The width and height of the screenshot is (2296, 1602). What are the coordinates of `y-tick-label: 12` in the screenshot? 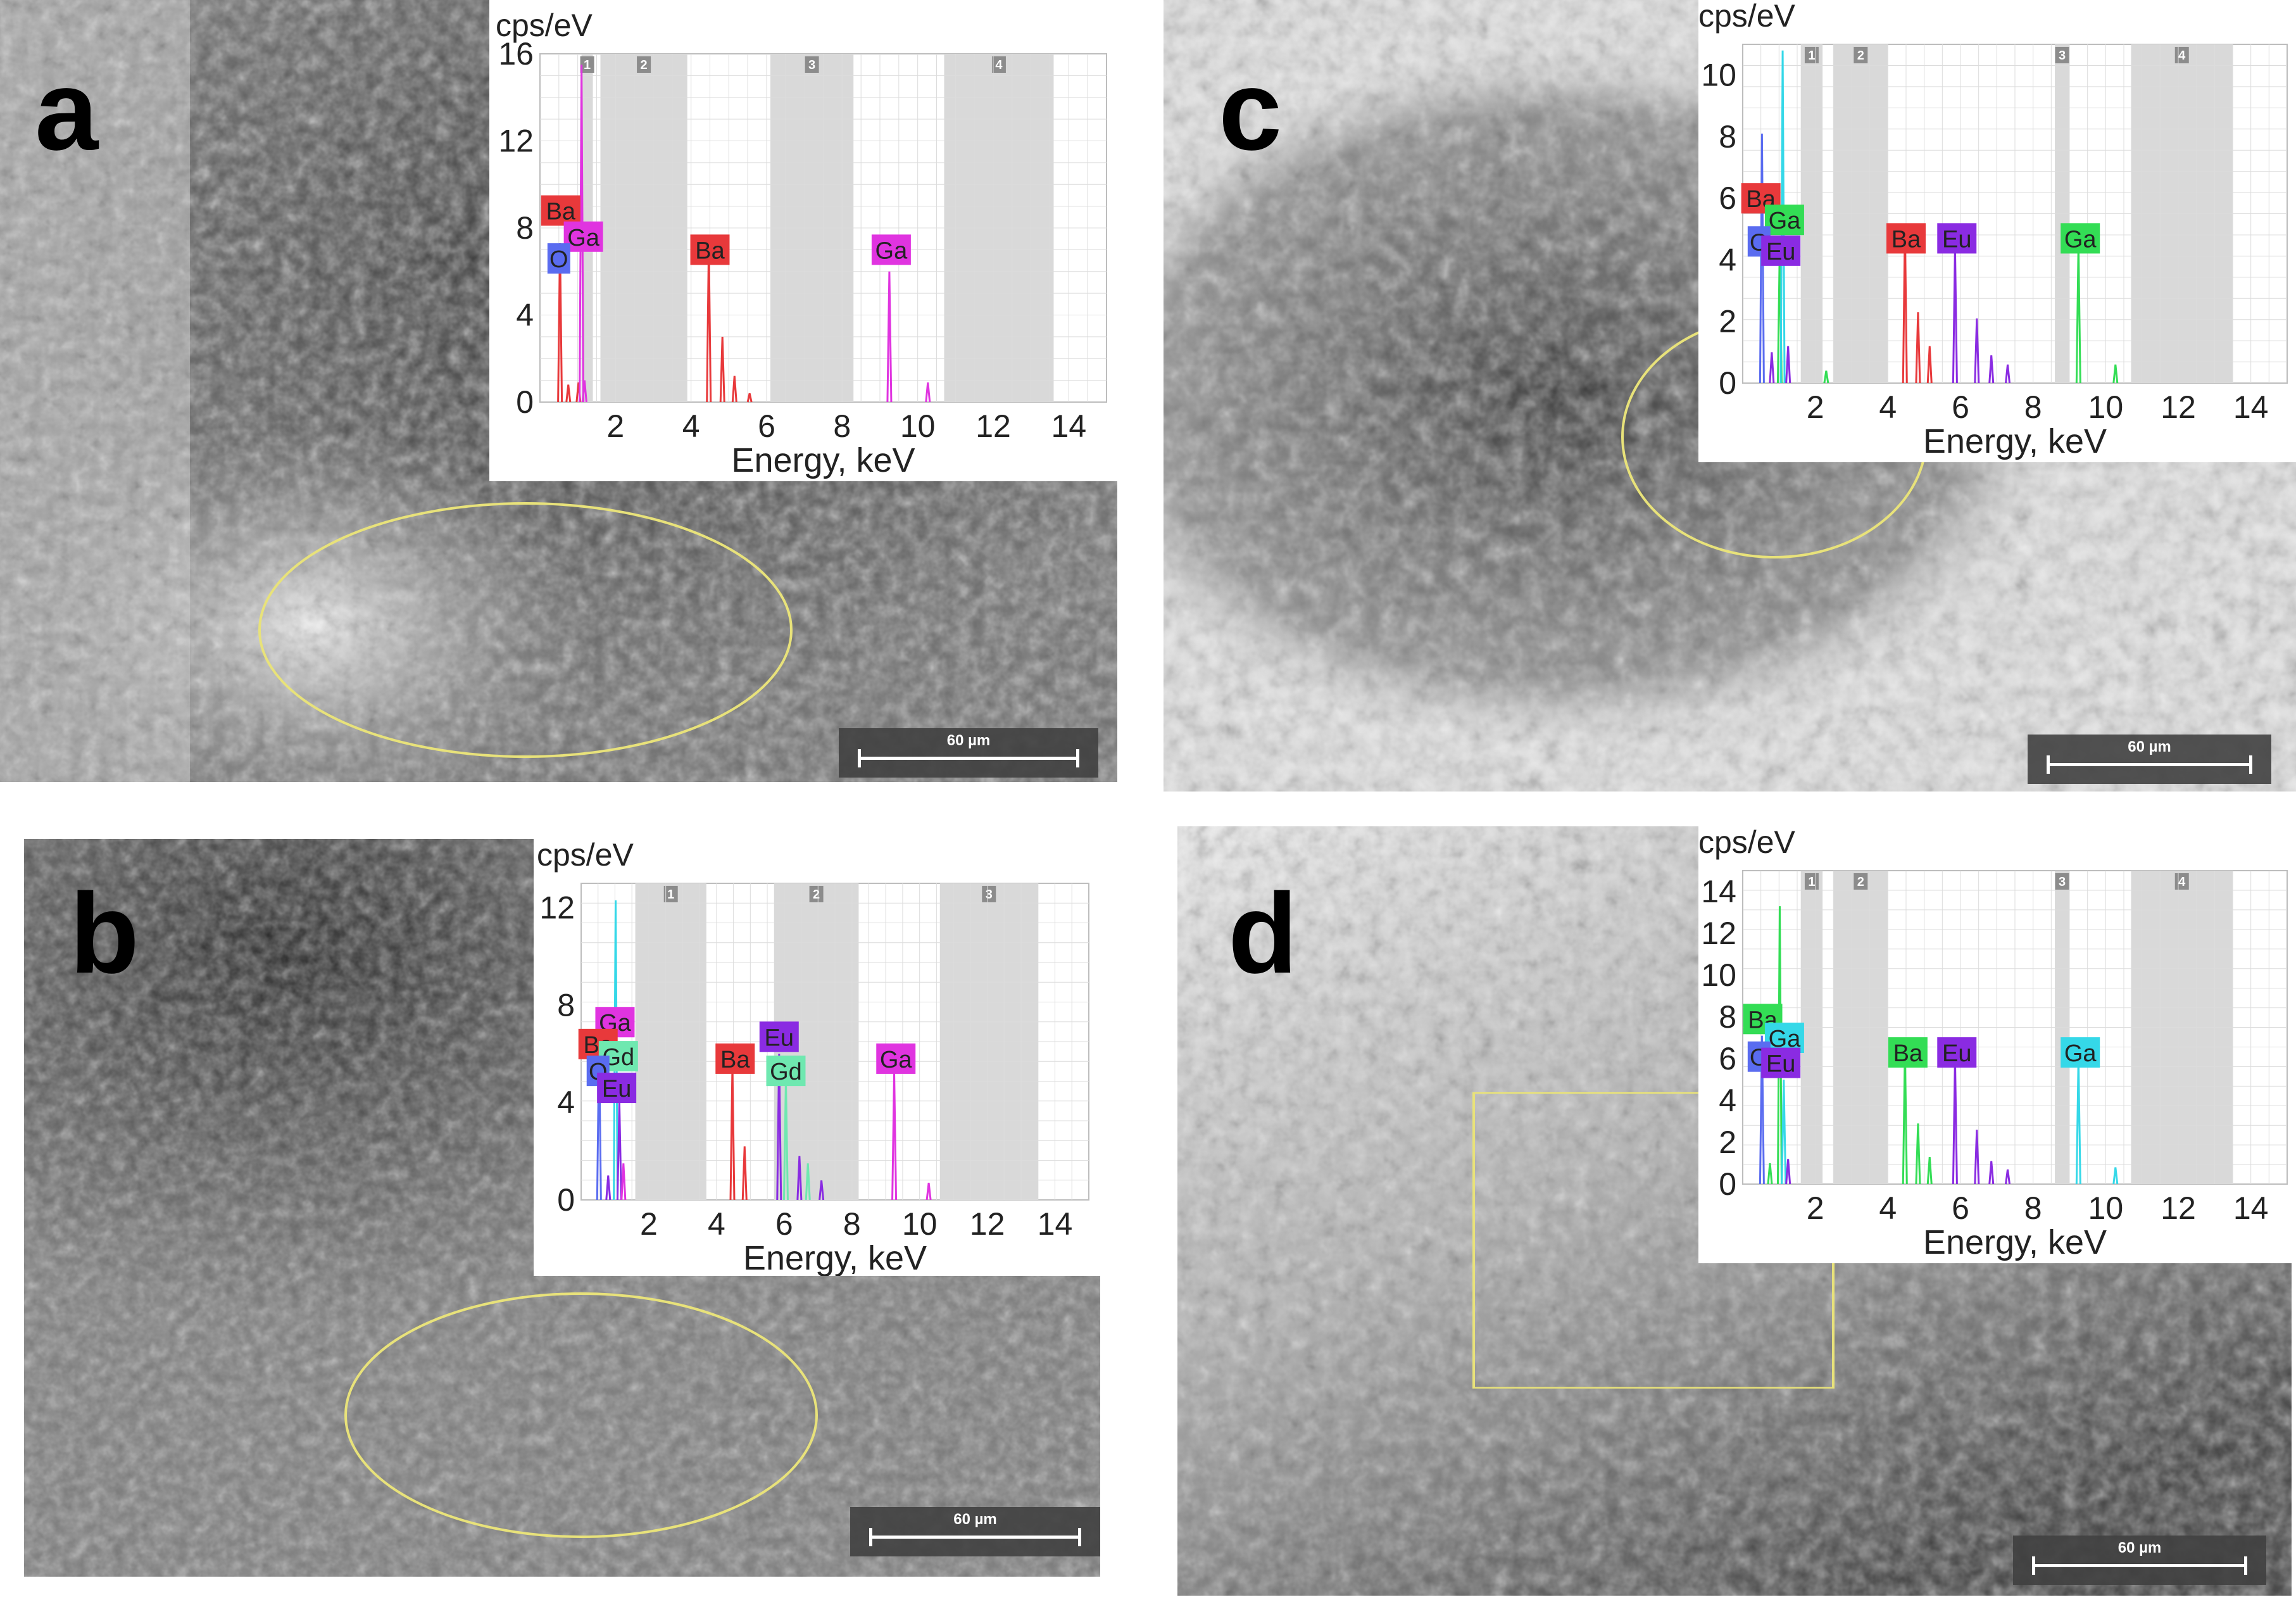 It's located at (516, 141).